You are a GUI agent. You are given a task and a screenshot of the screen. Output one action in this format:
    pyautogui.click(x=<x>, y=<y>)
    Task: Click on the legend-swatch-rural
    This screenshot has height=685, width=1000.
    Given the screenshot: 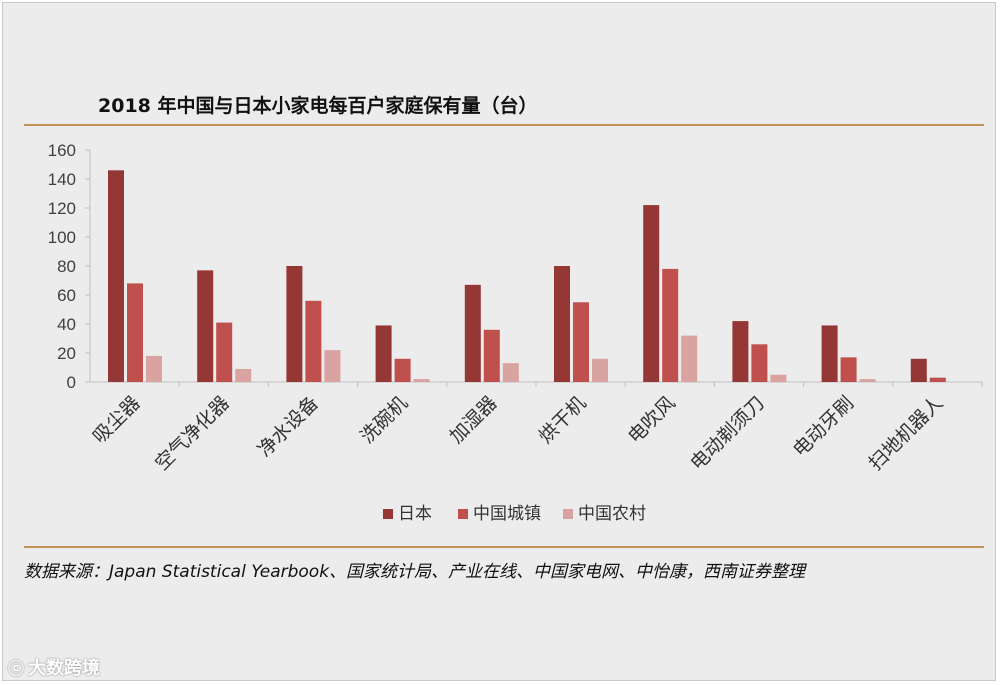 What is the action you would take?
    pyautogui.click(x=568, y=514)
    